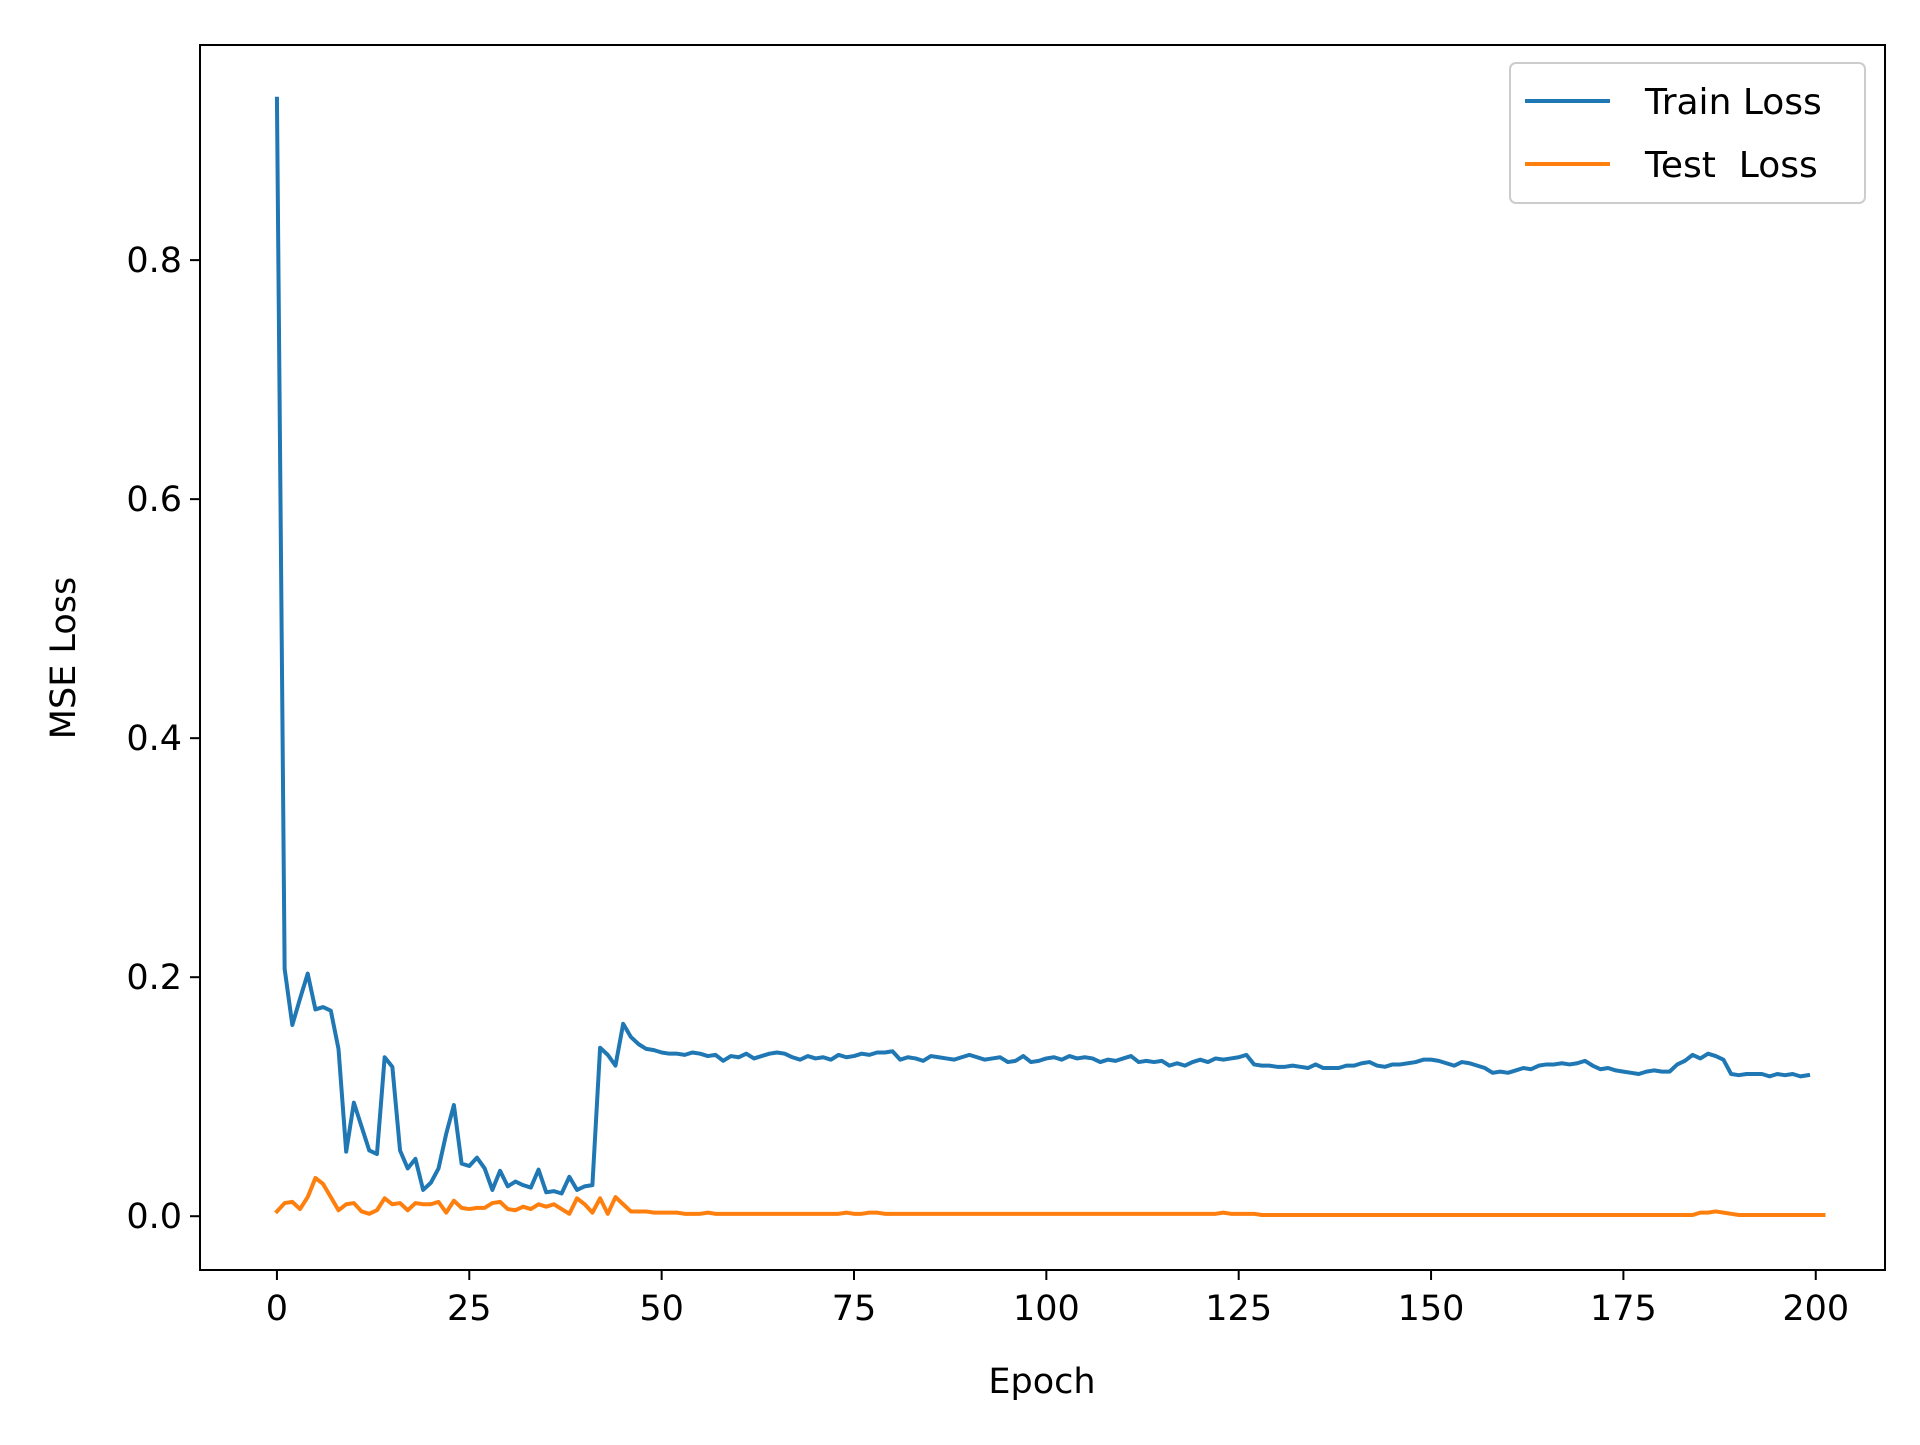 The image size is (1920, 1445). What do you see at coordinates (1050, 1196) in the screenshot?
I see `series-line-test-loss` at bounding box center [1050, 1196].